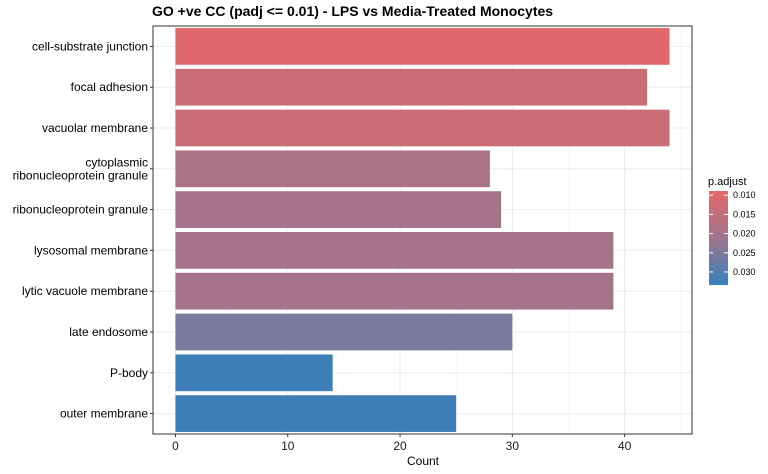 Image resolution: width=768 pixels, height=474 pixels. Describe the element at coordinates (85, 291) in the screenshot. I see `y-tick-label: lytic vacuole membrane` at that location.